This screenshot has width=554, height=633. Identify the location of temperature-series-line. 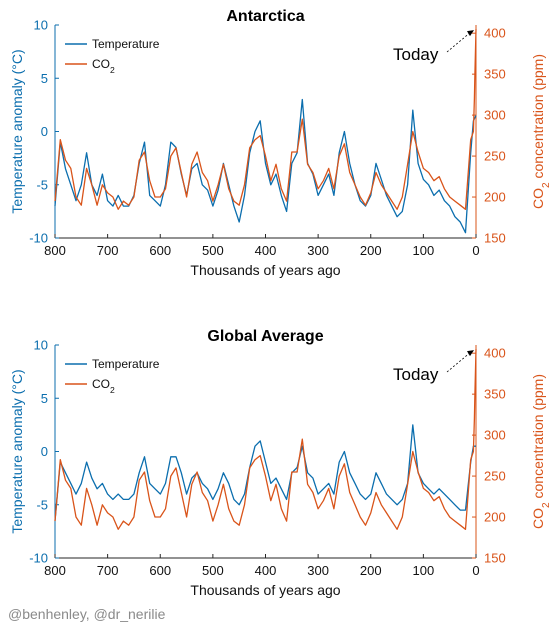
(265, 472).